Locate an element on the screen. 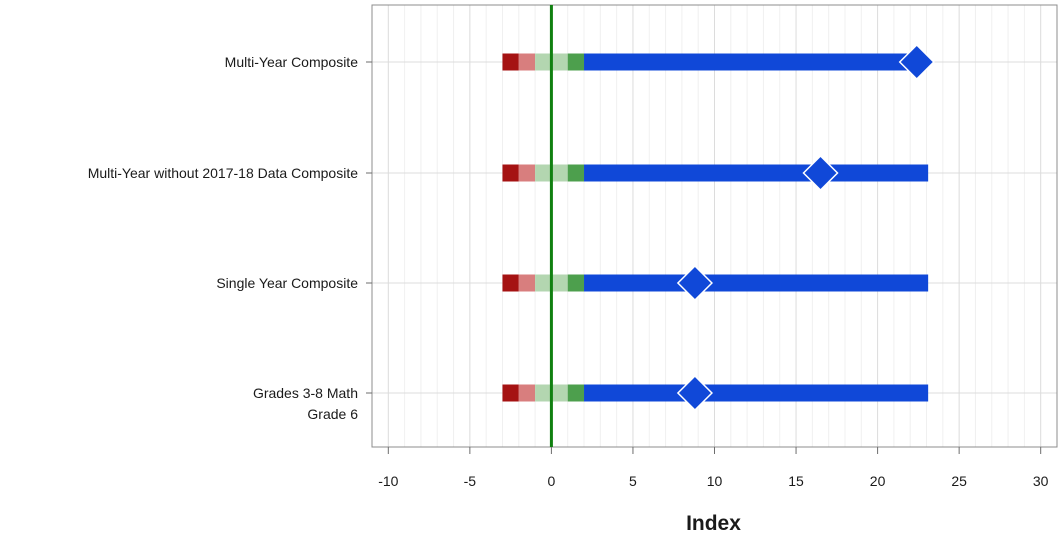  x-axis: -10 -5 0 5 10 15 20 25 30 is located at coordinates (713, 468).